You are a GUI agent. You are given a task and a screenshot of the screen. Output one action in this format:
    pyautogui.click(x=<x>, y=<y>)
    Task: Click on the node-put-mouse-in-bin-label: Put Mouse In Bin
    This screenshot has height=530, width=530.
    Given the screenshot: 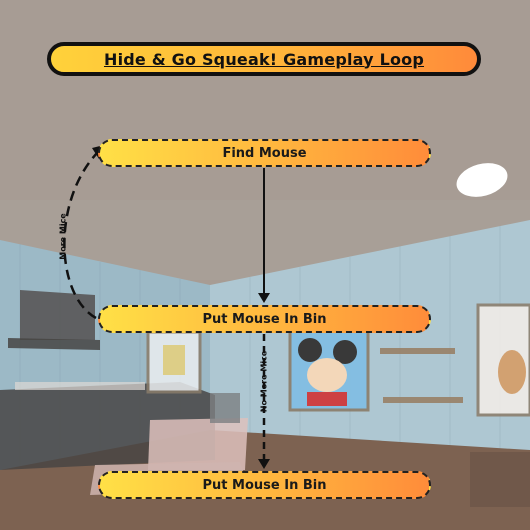 What is the action you would take?
    pyautogui.click(x=264, y=319)
    